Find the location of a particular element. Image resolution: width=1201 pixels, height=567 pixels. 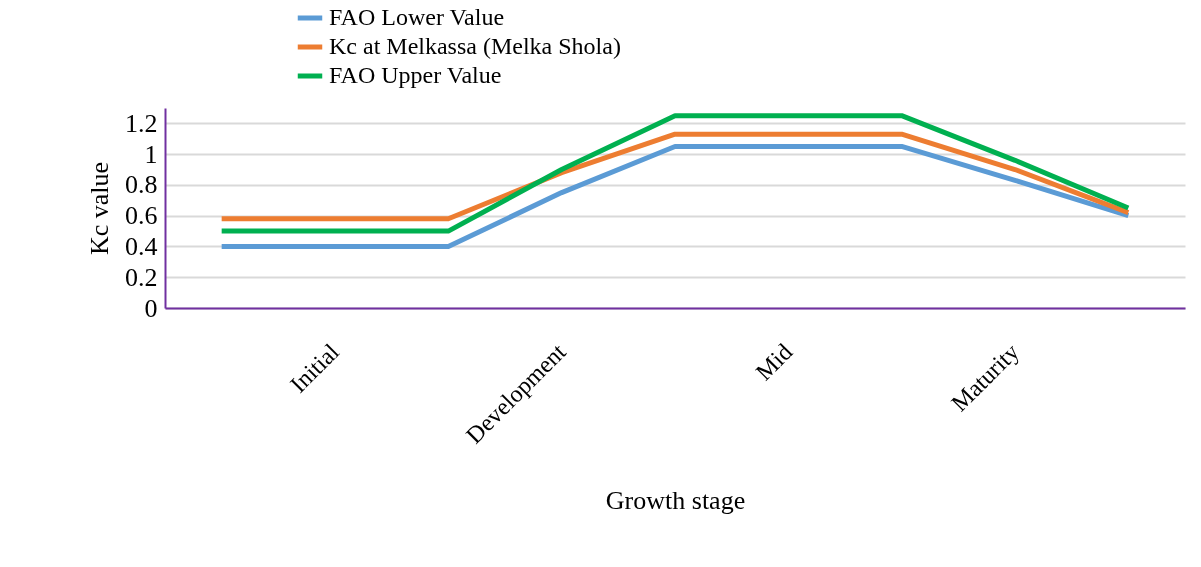

x-axis-title: Growth stage is located at coordinates (675, 501).